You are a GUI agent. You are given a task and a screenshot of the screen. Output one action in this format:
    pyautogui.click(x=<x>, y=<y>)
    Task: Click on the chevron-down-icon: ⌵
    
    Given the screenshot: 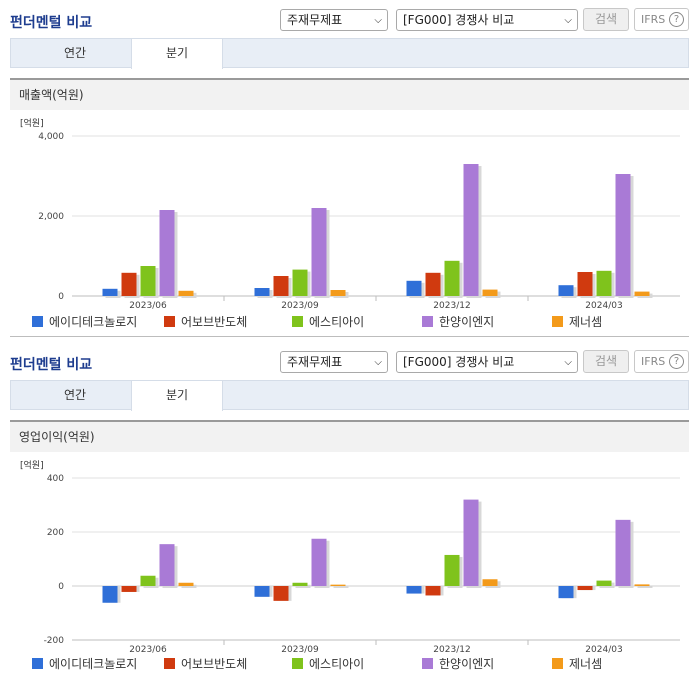 What is the action you would take?
    pyautogui.click(x=378, y=20)
    